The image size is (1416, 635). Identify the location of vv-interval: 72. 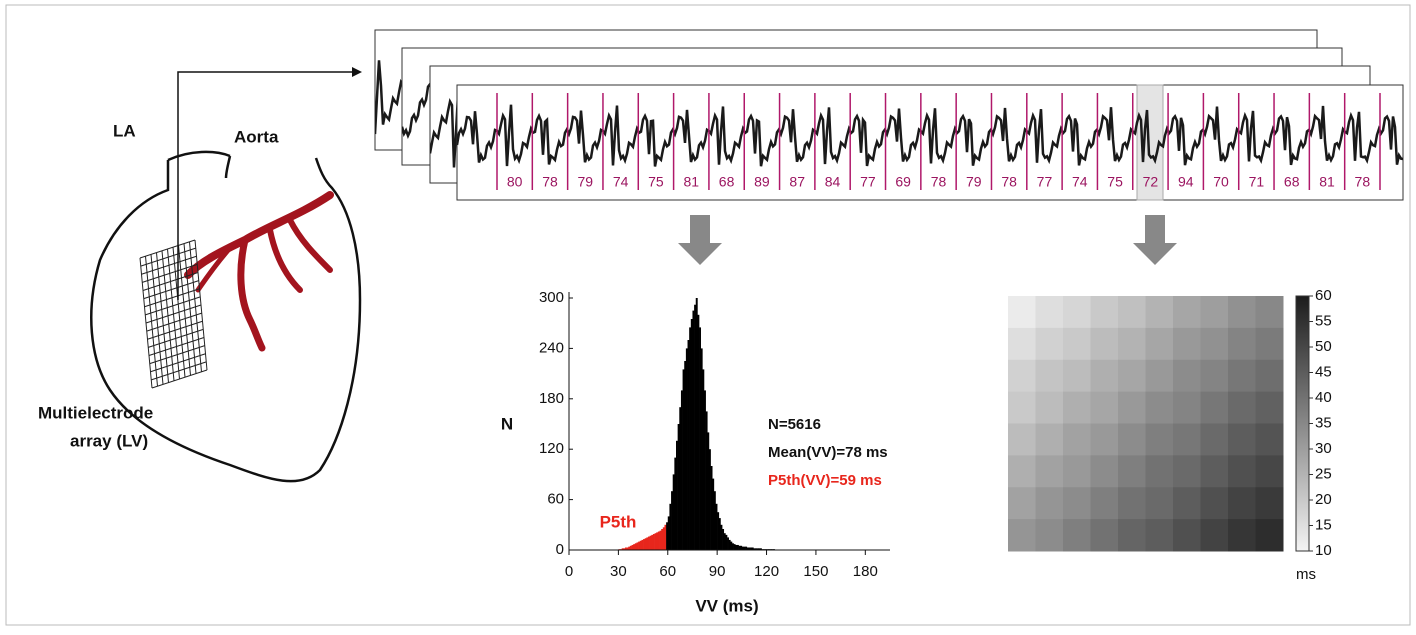
(1151, 182).